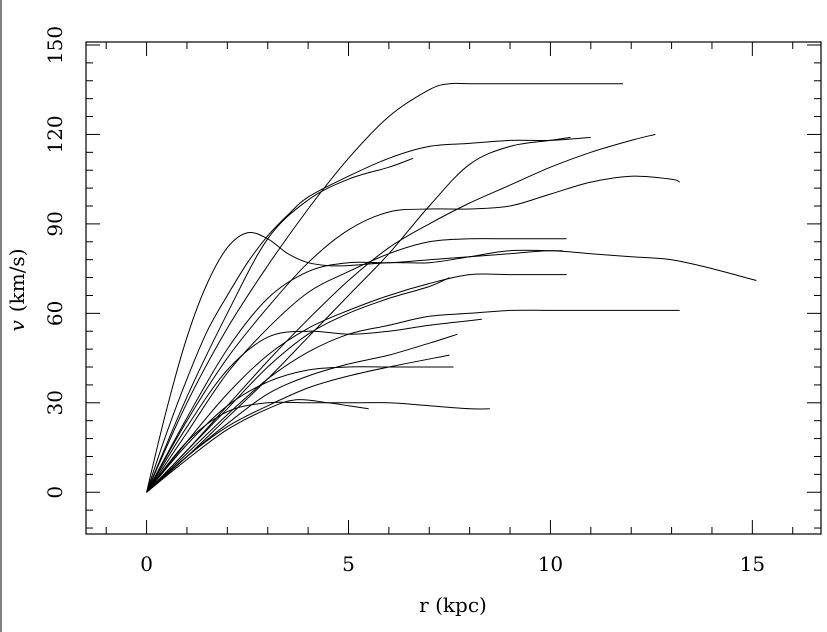  I want to click on y-tick-label: 30, so click(55, 402).